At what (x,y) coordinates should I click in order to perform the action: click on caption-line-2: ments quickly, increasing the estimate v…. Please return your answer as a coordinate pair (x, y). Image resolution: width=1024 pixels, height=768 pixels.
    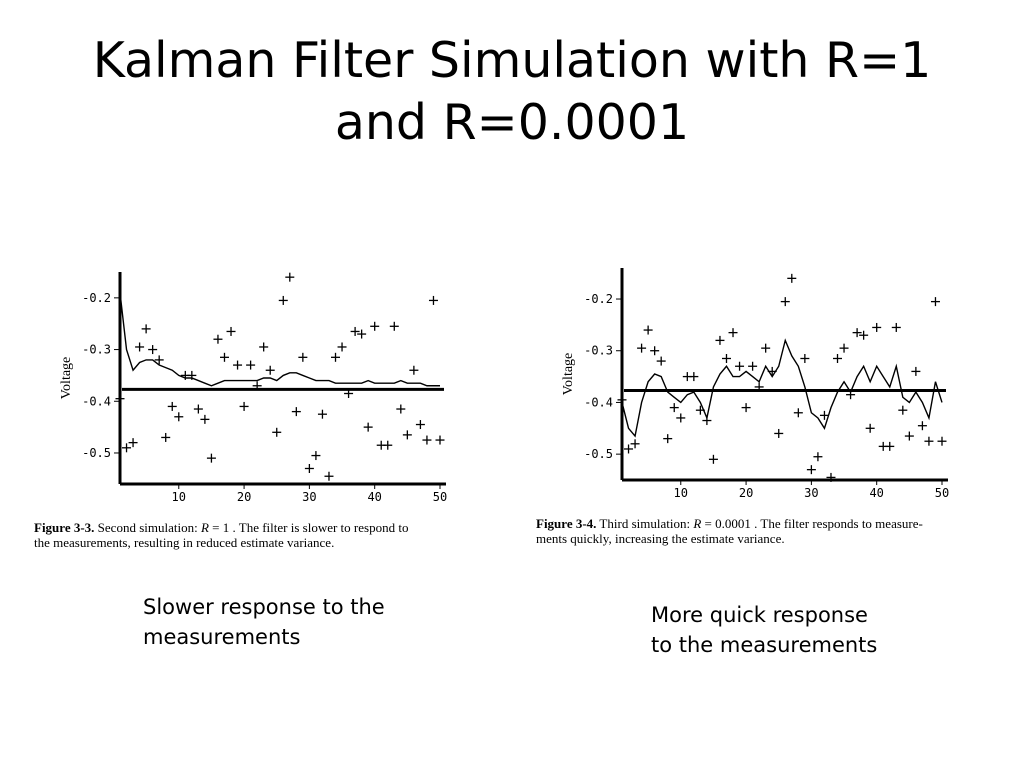
    Looking at the image, I should click on (660, 538).